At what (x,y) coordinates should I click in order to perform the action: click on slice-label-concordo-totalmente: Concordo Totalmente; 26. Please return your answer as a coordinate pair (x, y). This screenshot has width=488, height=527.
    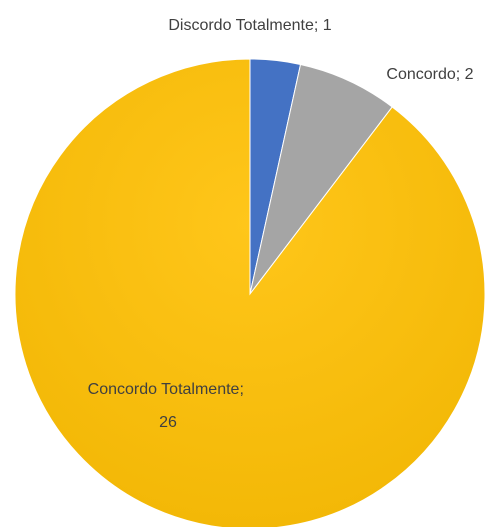
    Looking at the image, I should click on (168, 406).